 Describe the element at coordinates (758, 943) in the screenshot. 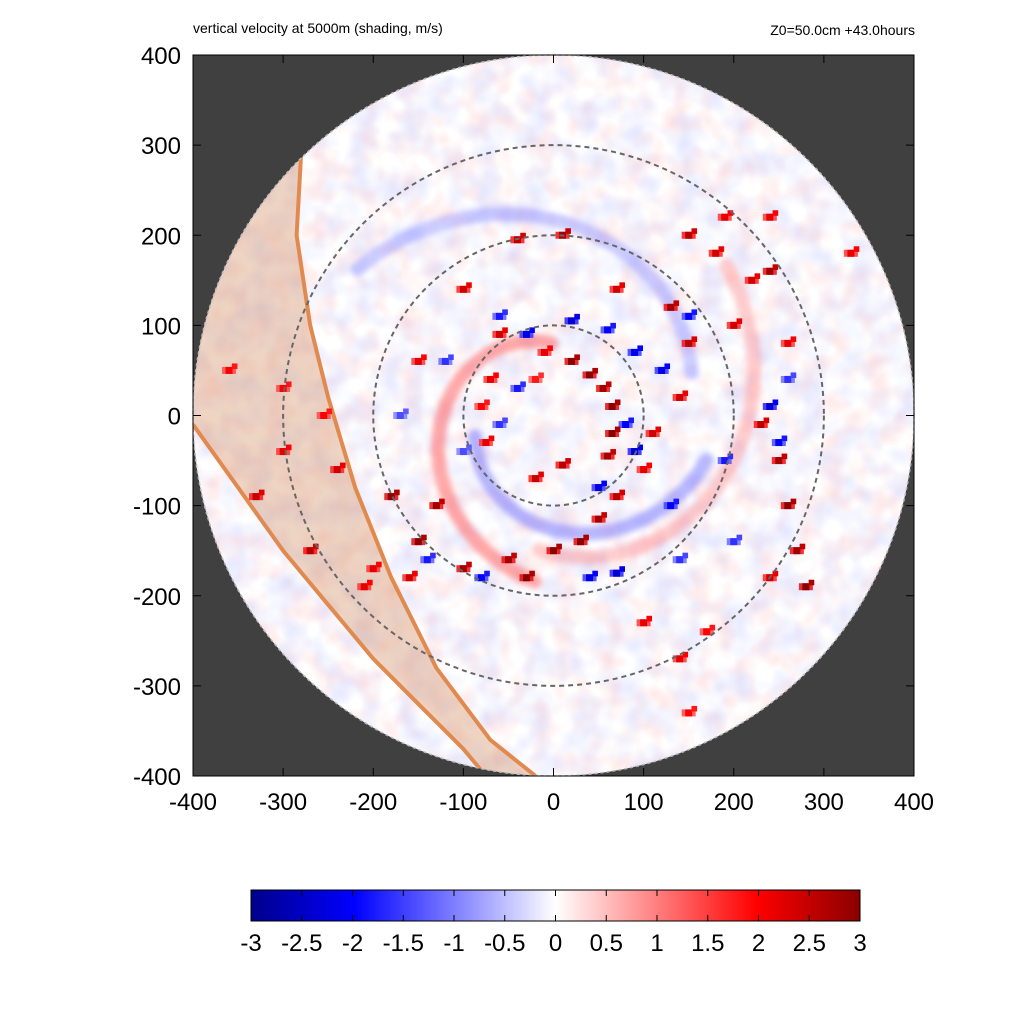

I see `colorbar-tick-label: 2` at that location.